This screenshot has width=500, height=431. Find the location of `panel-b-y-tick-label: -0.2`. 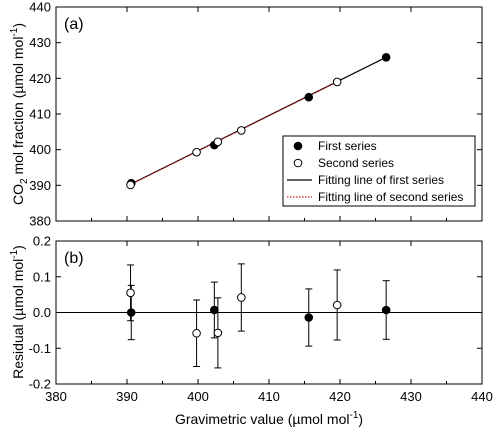

panel-b-y-tick-label: -0.2 is located at coordinates (40, 384).